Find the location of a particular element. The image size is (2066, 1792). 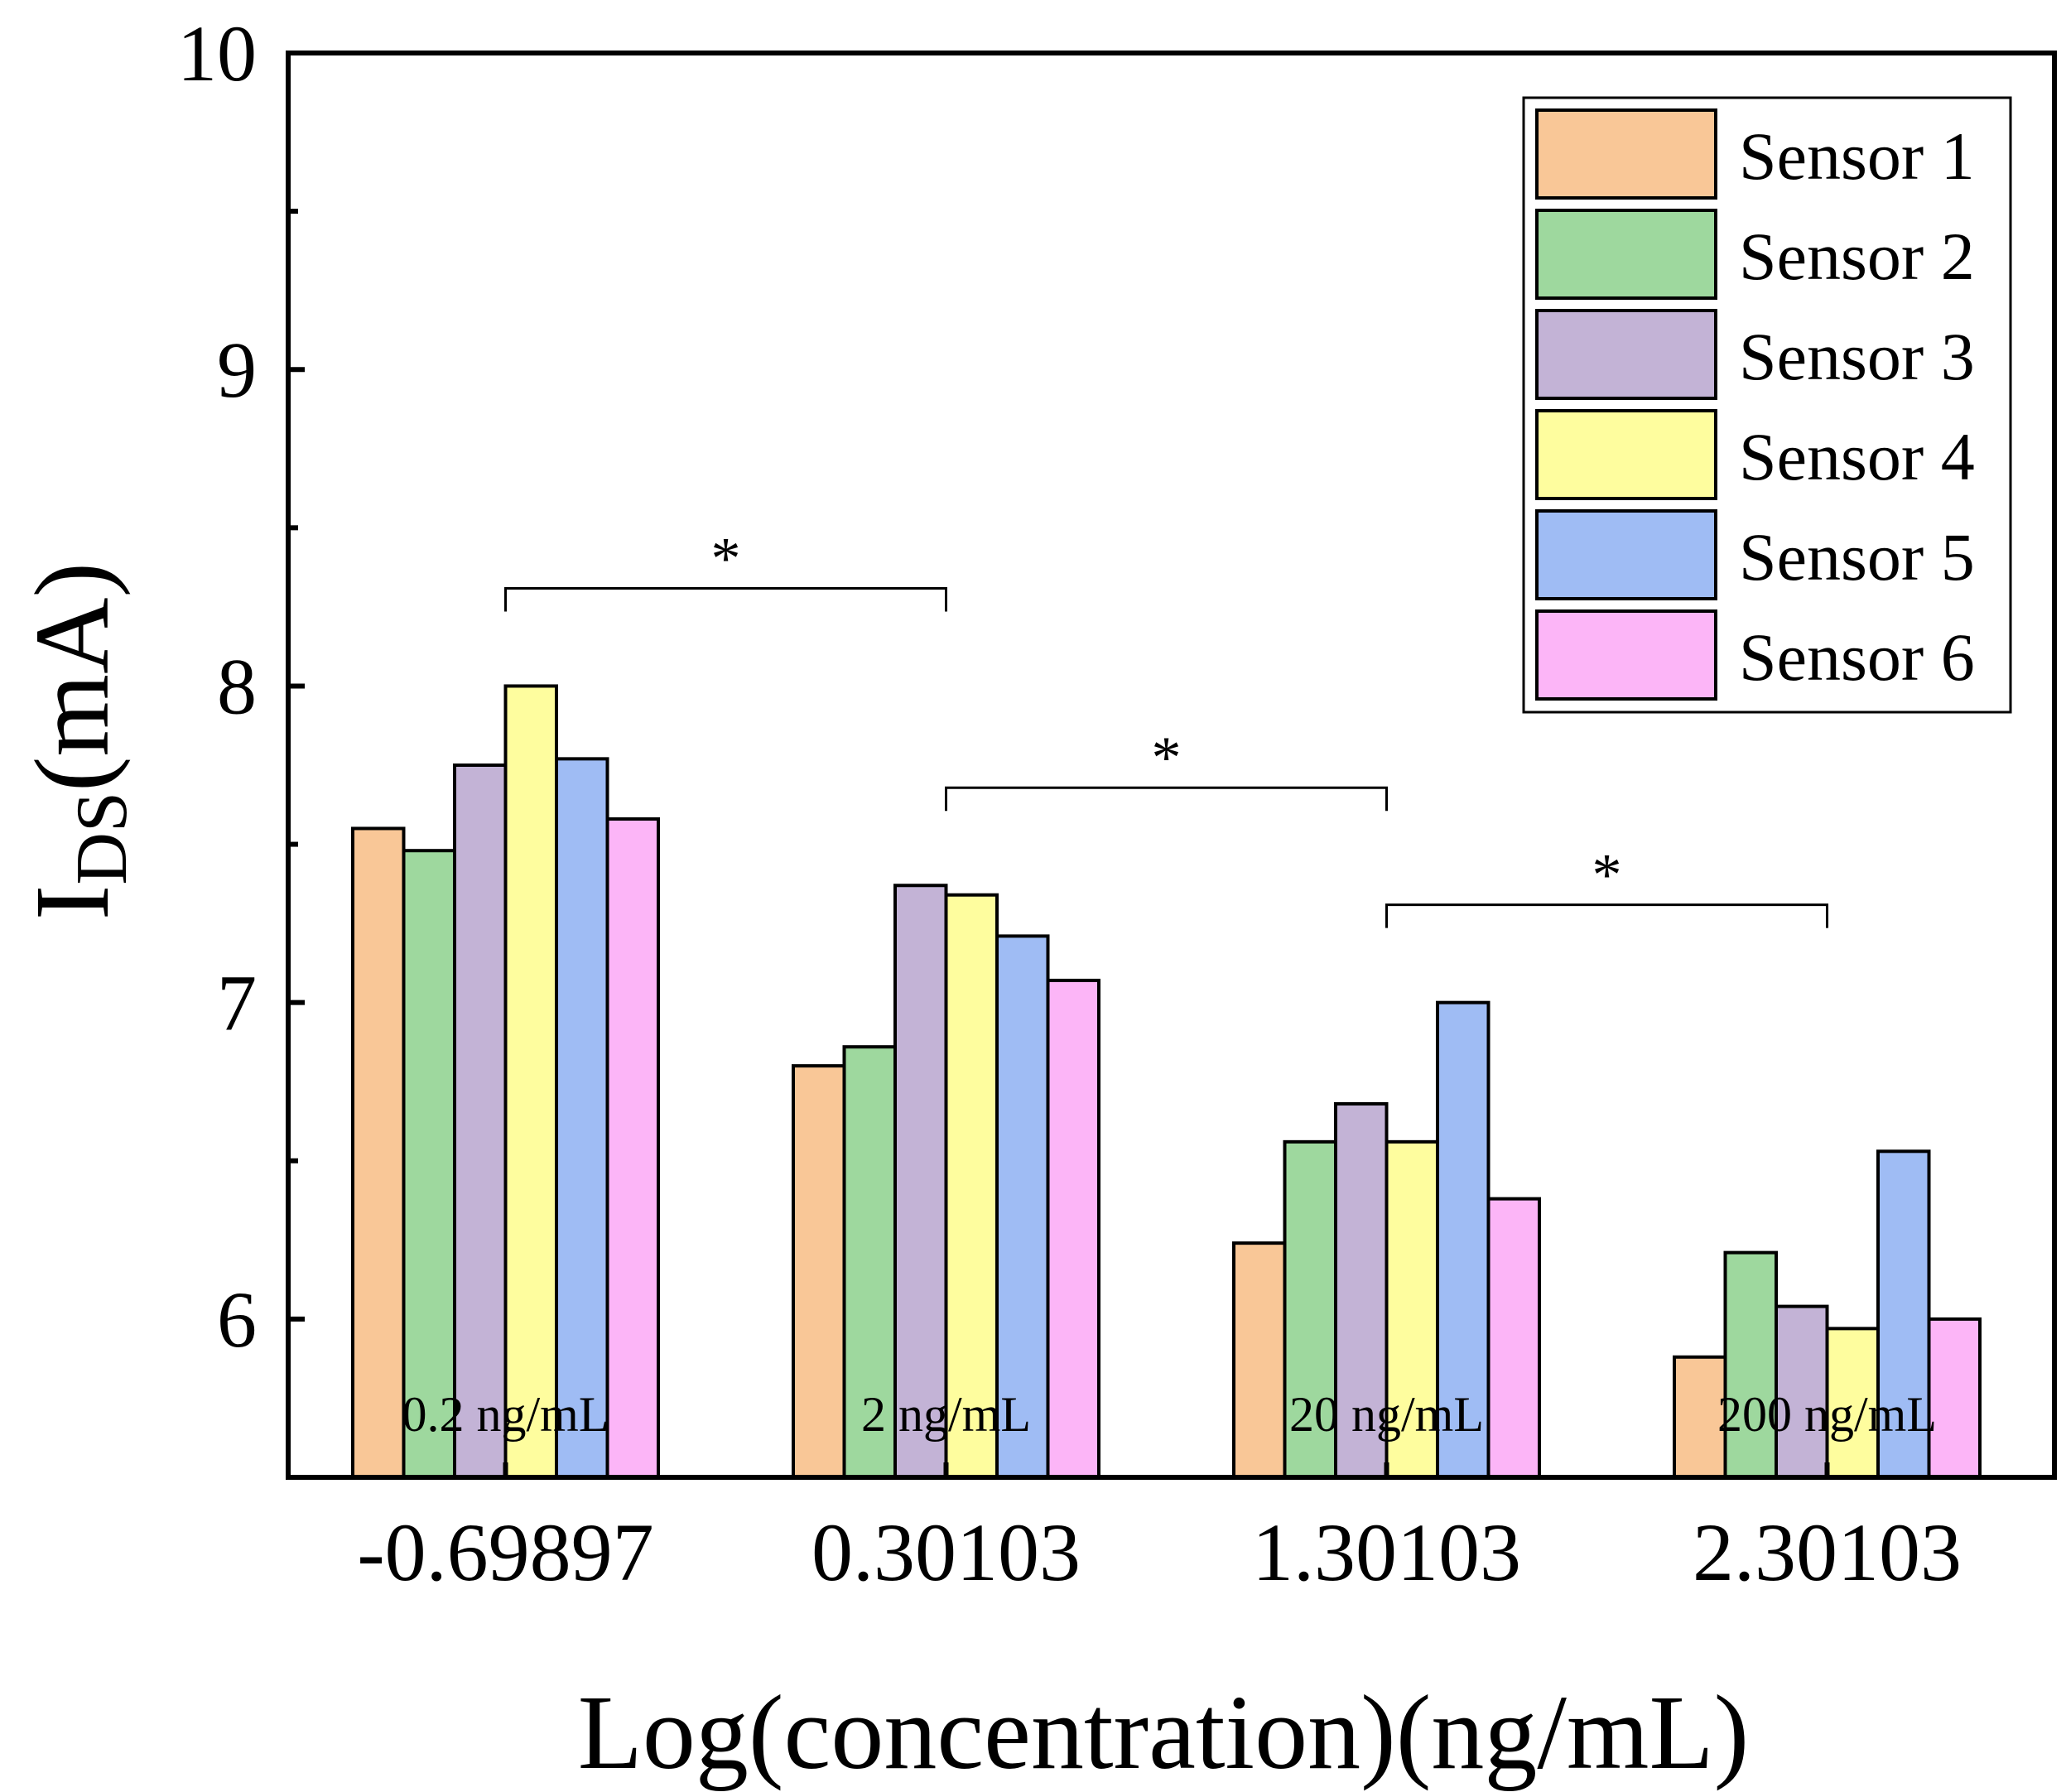

y-tick-label: 9 is located at coordinates (237, 370).